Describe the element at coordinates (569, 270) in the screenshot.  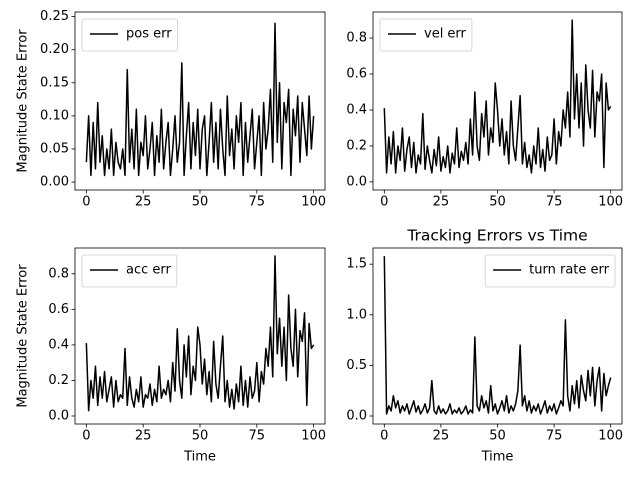
I see `legend-label: turn rate err` at that location.